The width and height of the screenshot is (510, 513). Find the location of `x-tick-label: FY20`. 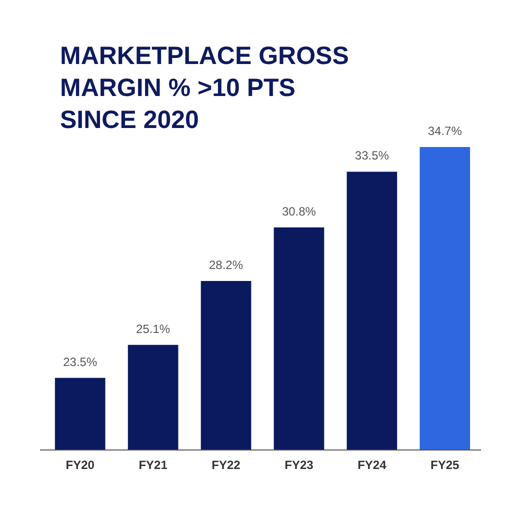

x-tick-label: FY20 is located at coordinates (80, 465).